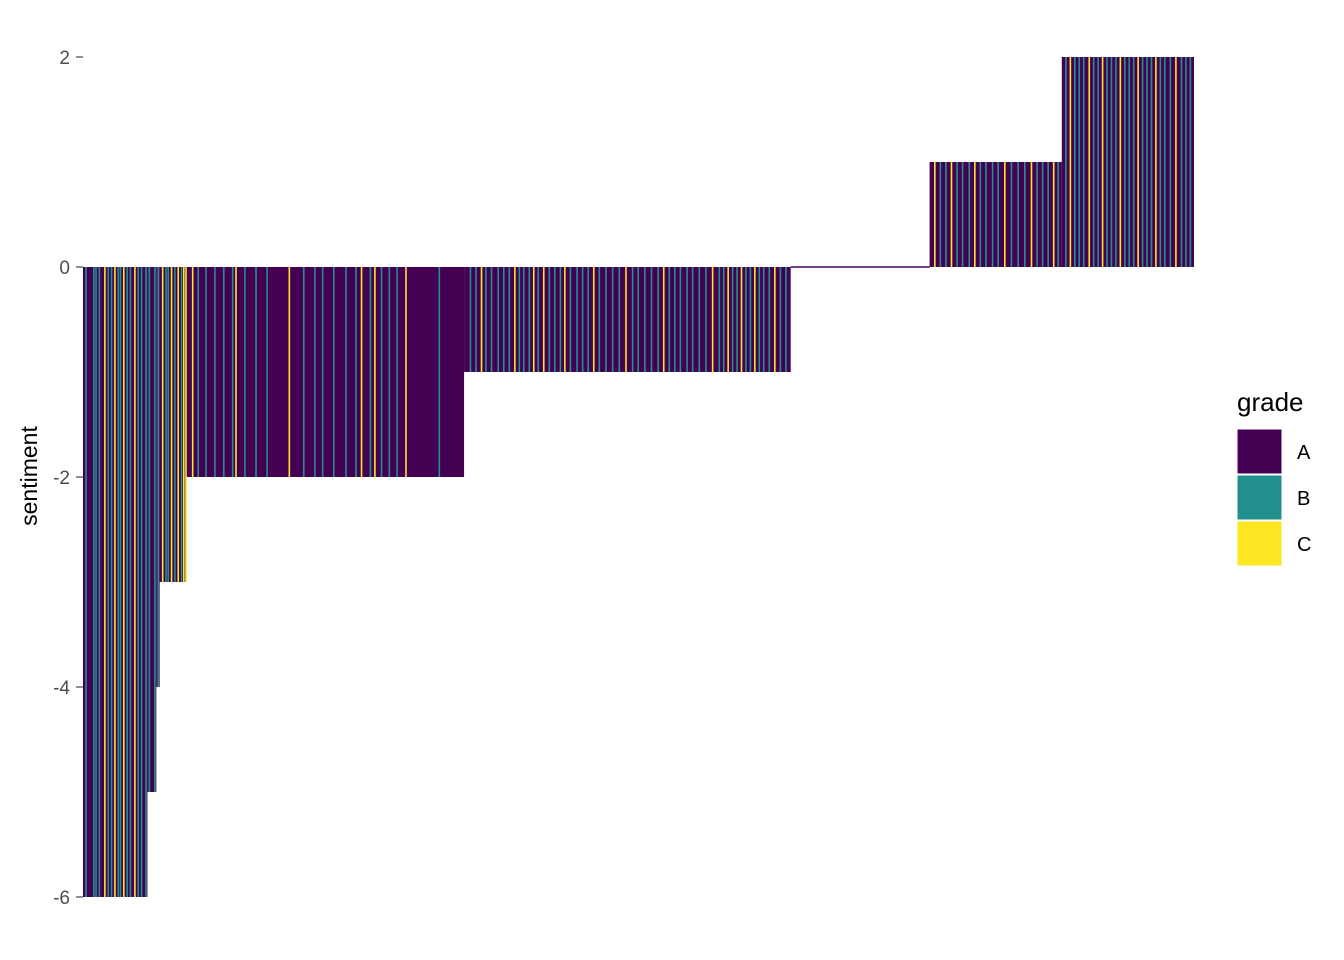  Describe the element at coordinates (64, 268) in the screenshot. I see `y-tick-label: 0` at that location.